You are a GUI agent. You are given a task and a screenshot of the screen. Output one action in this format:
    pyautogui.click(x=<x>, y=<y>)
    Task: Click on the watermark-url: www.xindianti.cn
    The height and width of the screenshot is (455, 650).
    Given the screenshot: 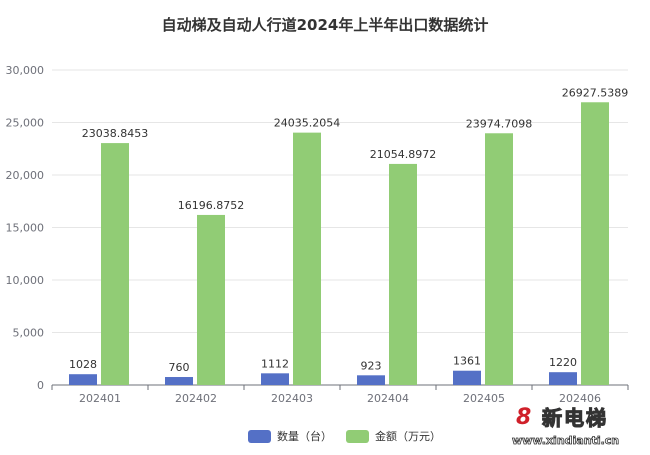 What is the action you would take?
    pyautogui.click(x=566, y=441)
    